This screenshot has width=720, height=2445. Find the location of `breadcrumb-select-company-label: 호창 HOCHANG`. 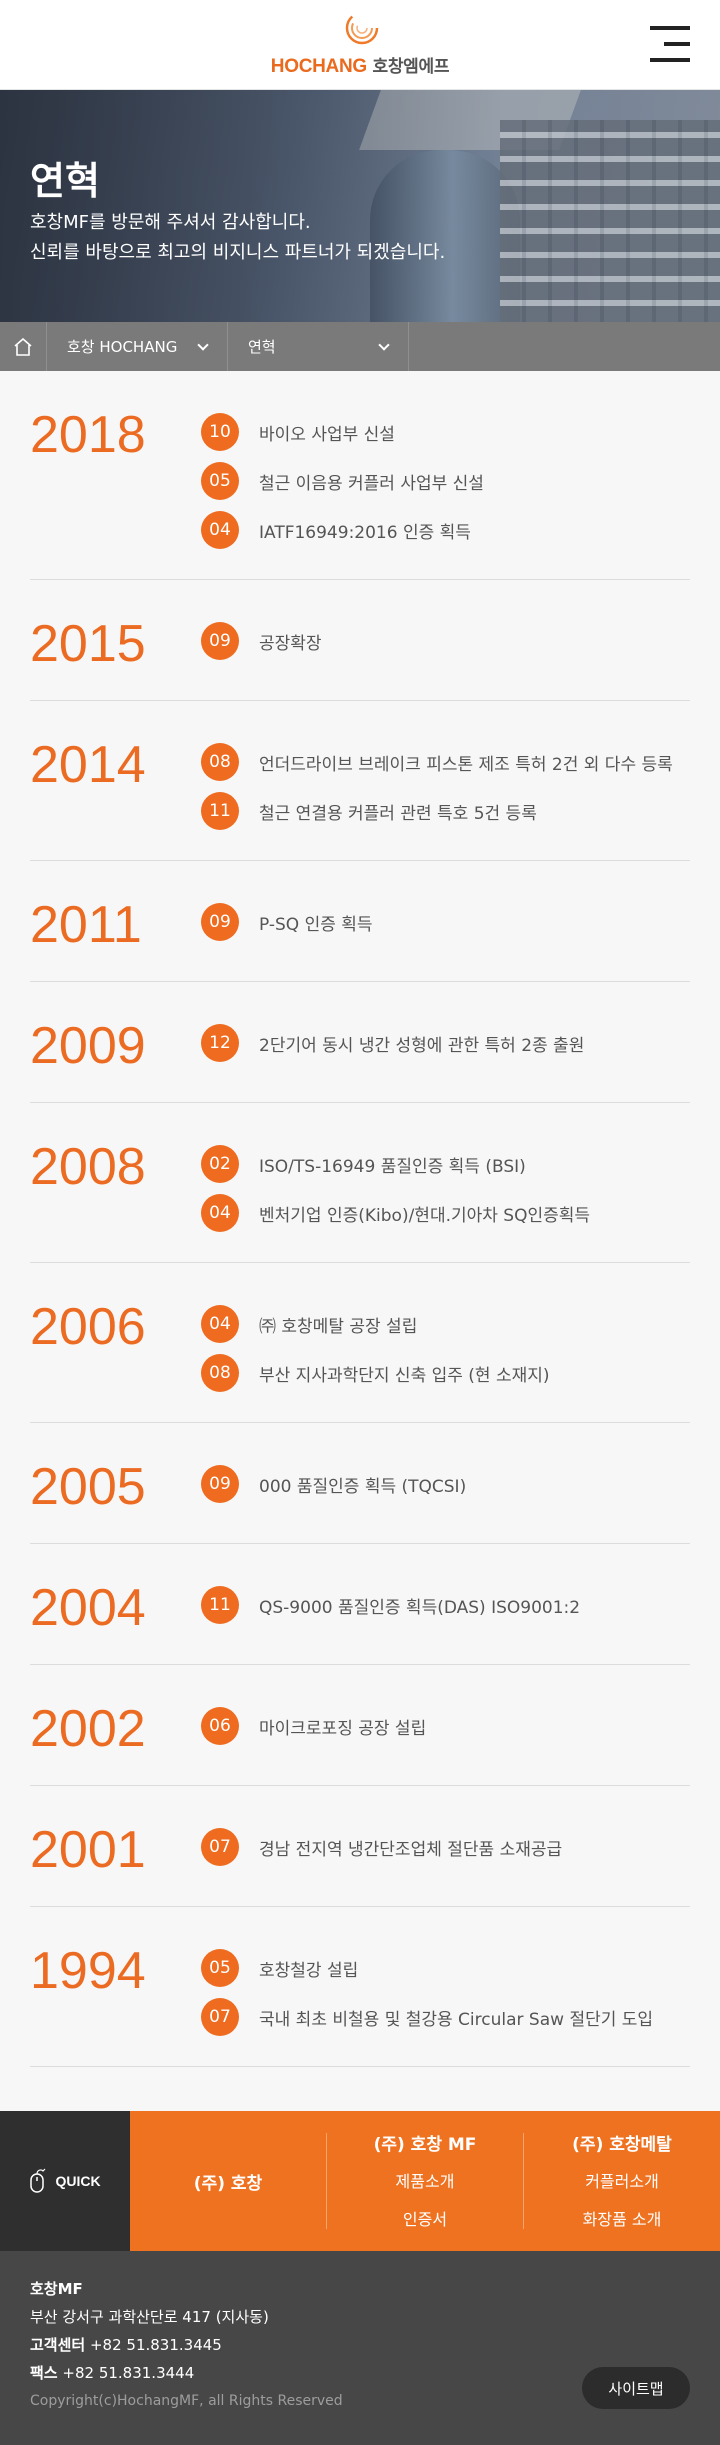

breadcrumb-select-company-label: 호창 HOCHANG is located at coordinates (122, 347).